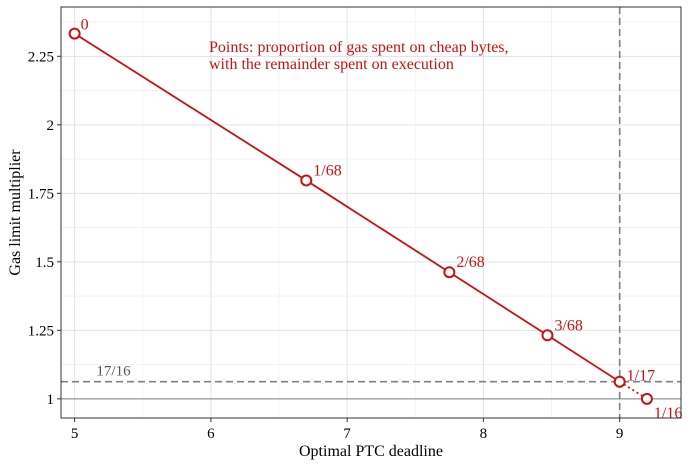  Describe the element at coordinates (568, 325) in the screenshot. I see `point-label: 3/68` at that location.